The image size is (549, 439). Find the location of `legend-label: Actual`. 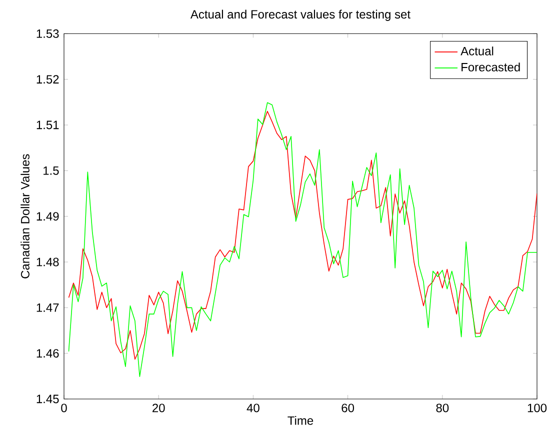

legend-label: Actual is located at coordinates (477, 51).